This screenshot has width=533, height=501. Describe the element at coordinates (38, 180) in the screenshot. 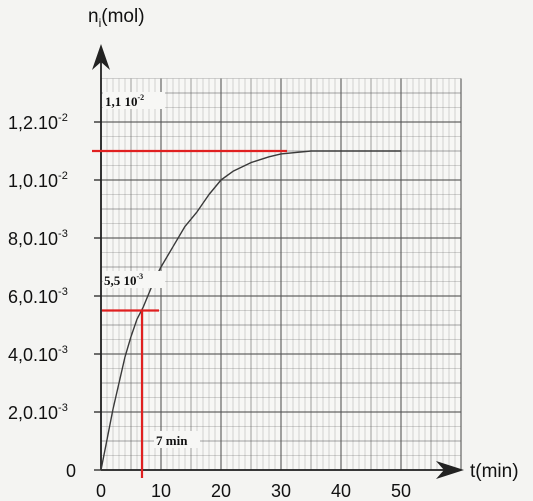

I see `y-tick-label: 1,0.10-2` at that location.